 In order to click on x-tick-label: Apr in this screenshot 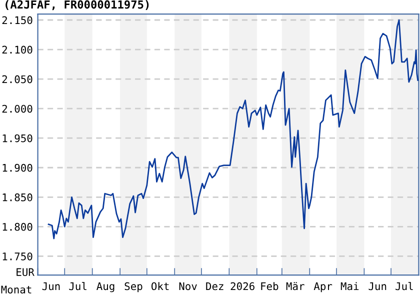, I will do `click(323, 287)`.